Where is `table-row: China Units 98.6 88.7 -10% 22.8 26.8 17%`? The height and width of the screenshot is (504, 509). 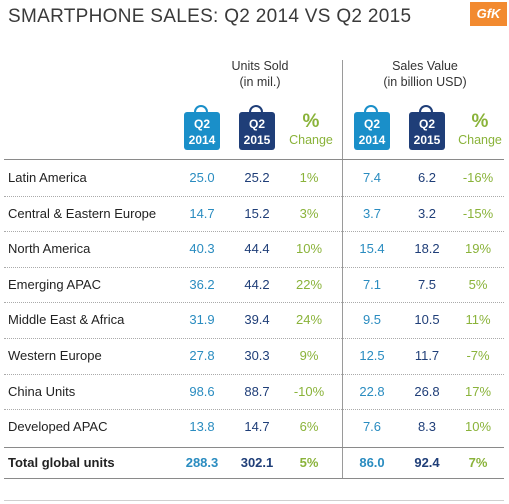 table-row: China Units 98.6 88.7 -10% 22.8 26.8 17% is located at coordinates (254, 402).